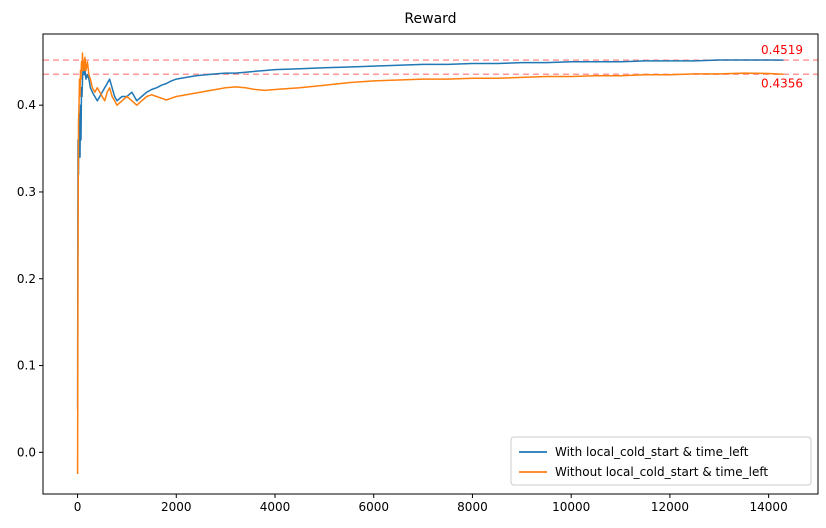  Describe the element at coordinates (661, 472) in the screenshot. I see `legend-label: Without local_cold_start & time_left` at that location.